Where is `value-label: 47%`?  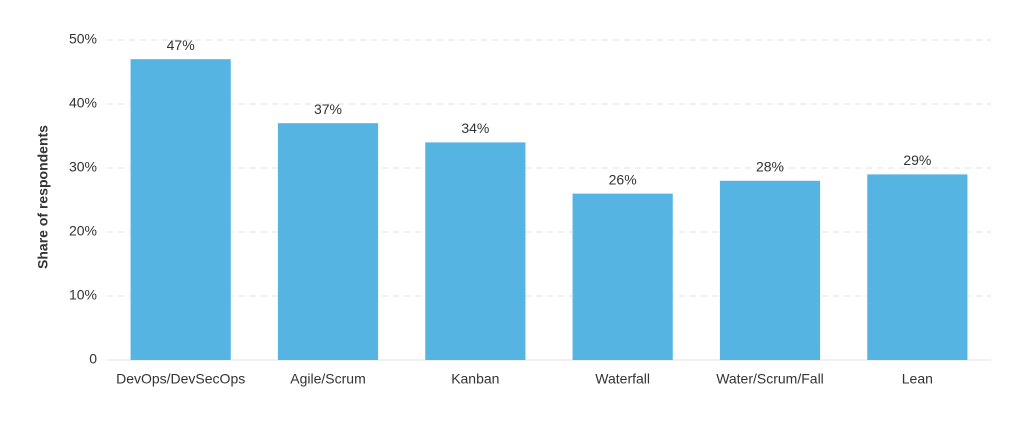
value-label: 47% is located at coordinates (181, 45).